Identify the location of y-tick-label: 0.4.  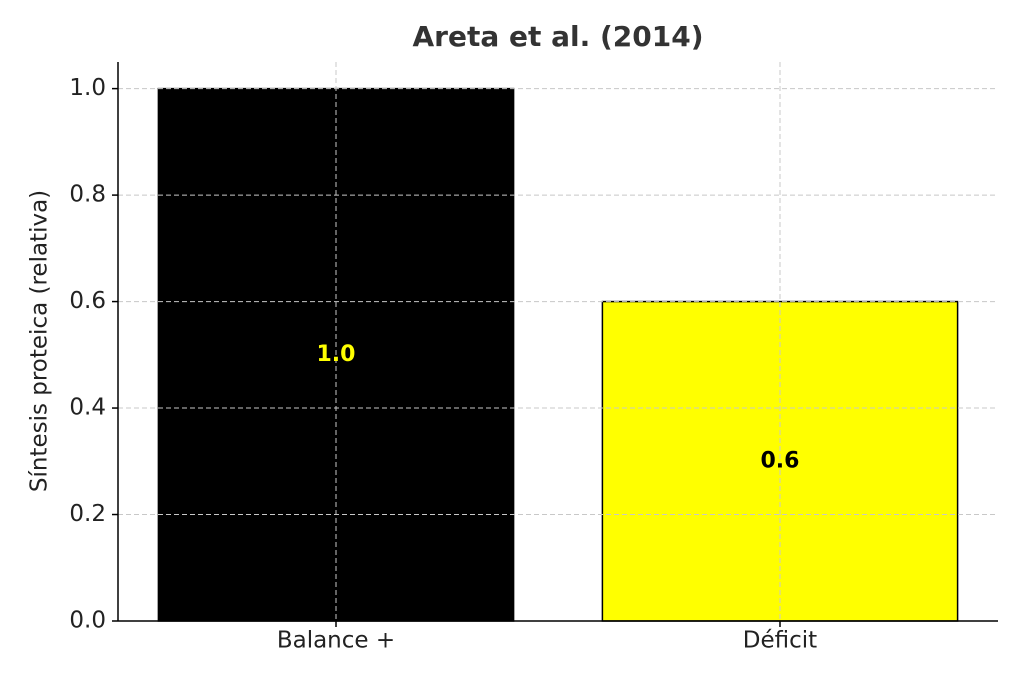
(87, 408).